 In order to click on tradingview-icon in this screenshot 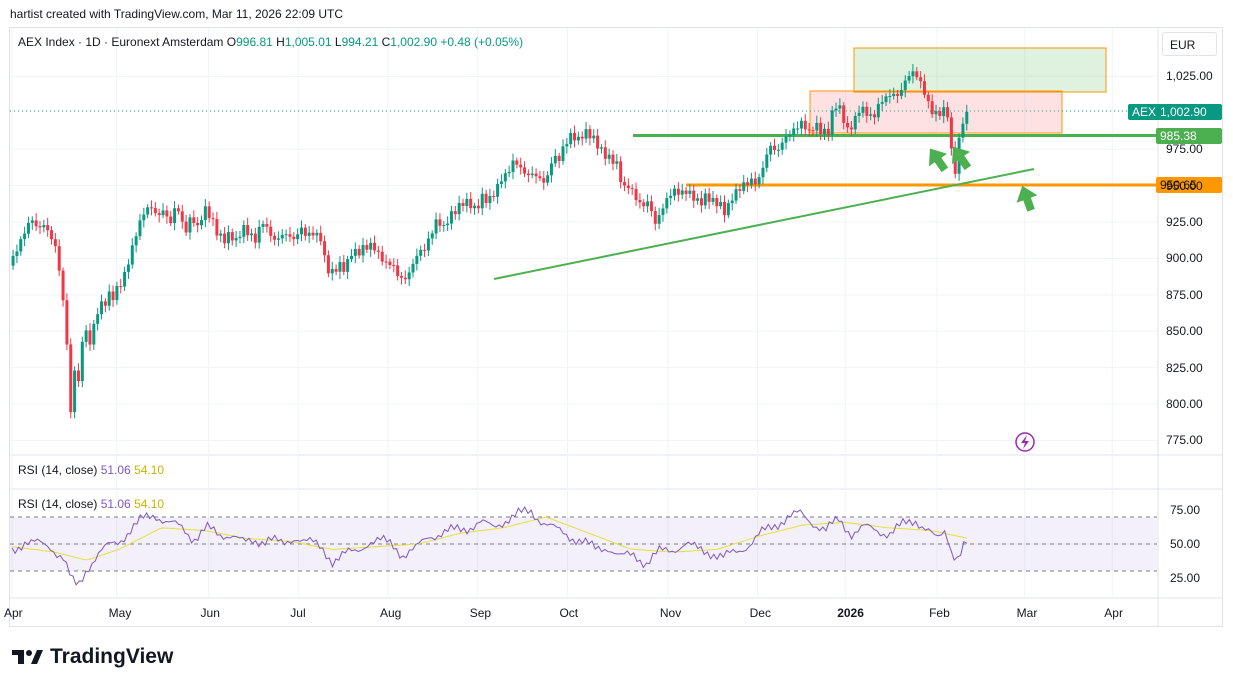, I will do `click(27, 657)`.